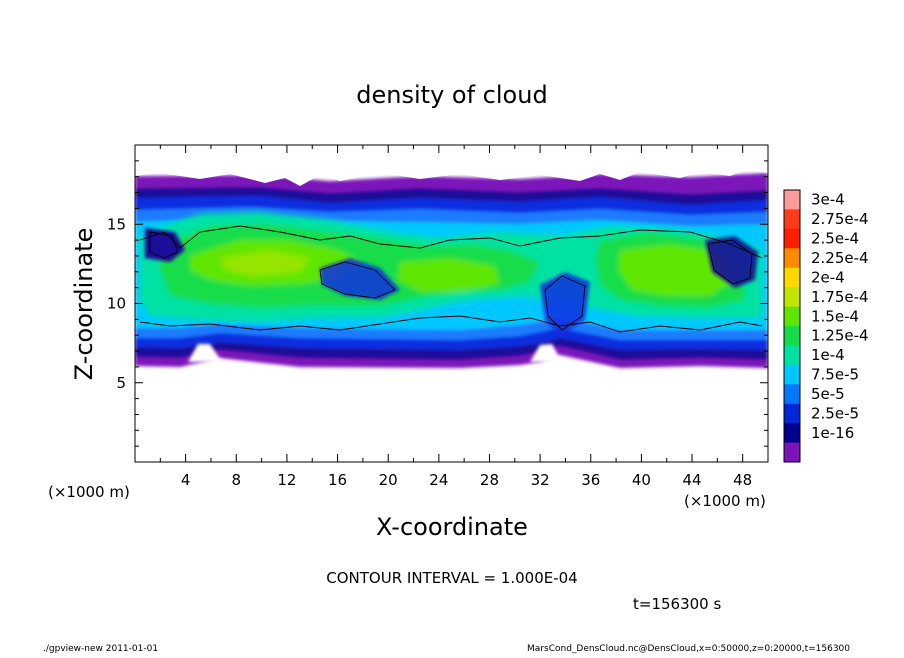 The image size is (904, 658). Describe the element at coordinates (832, 433) in the screenshot. I see `colorbar-label: 1e-16` at that location.